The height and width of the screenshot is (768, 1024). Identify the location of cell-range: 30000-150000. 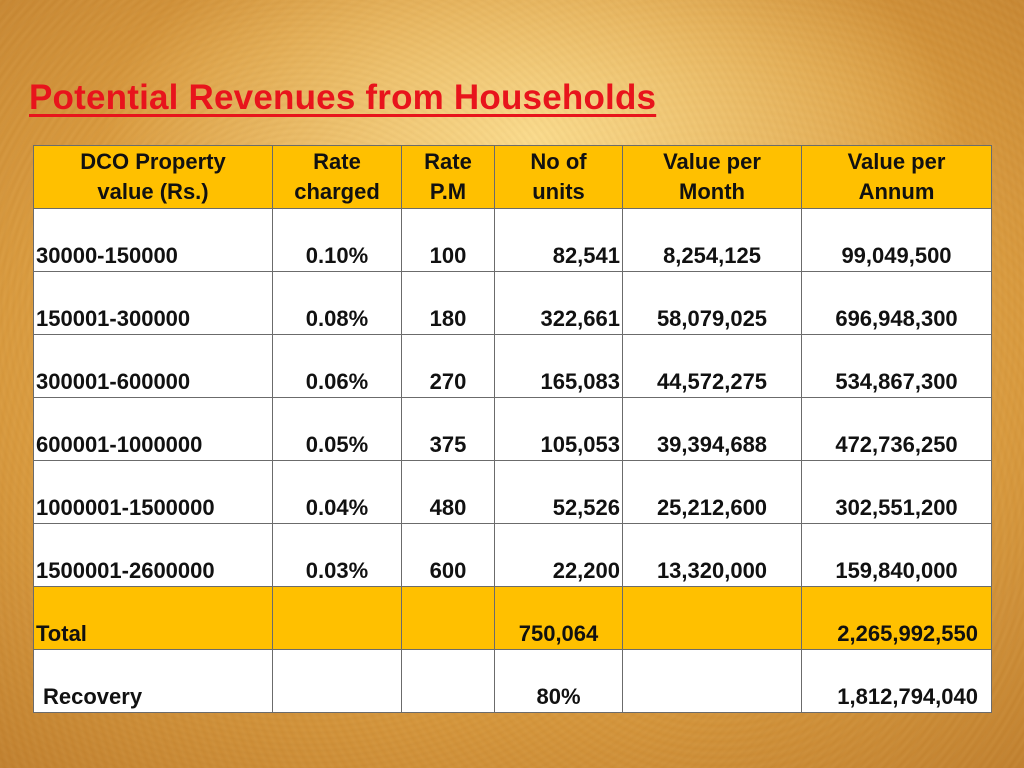
(153, 240).